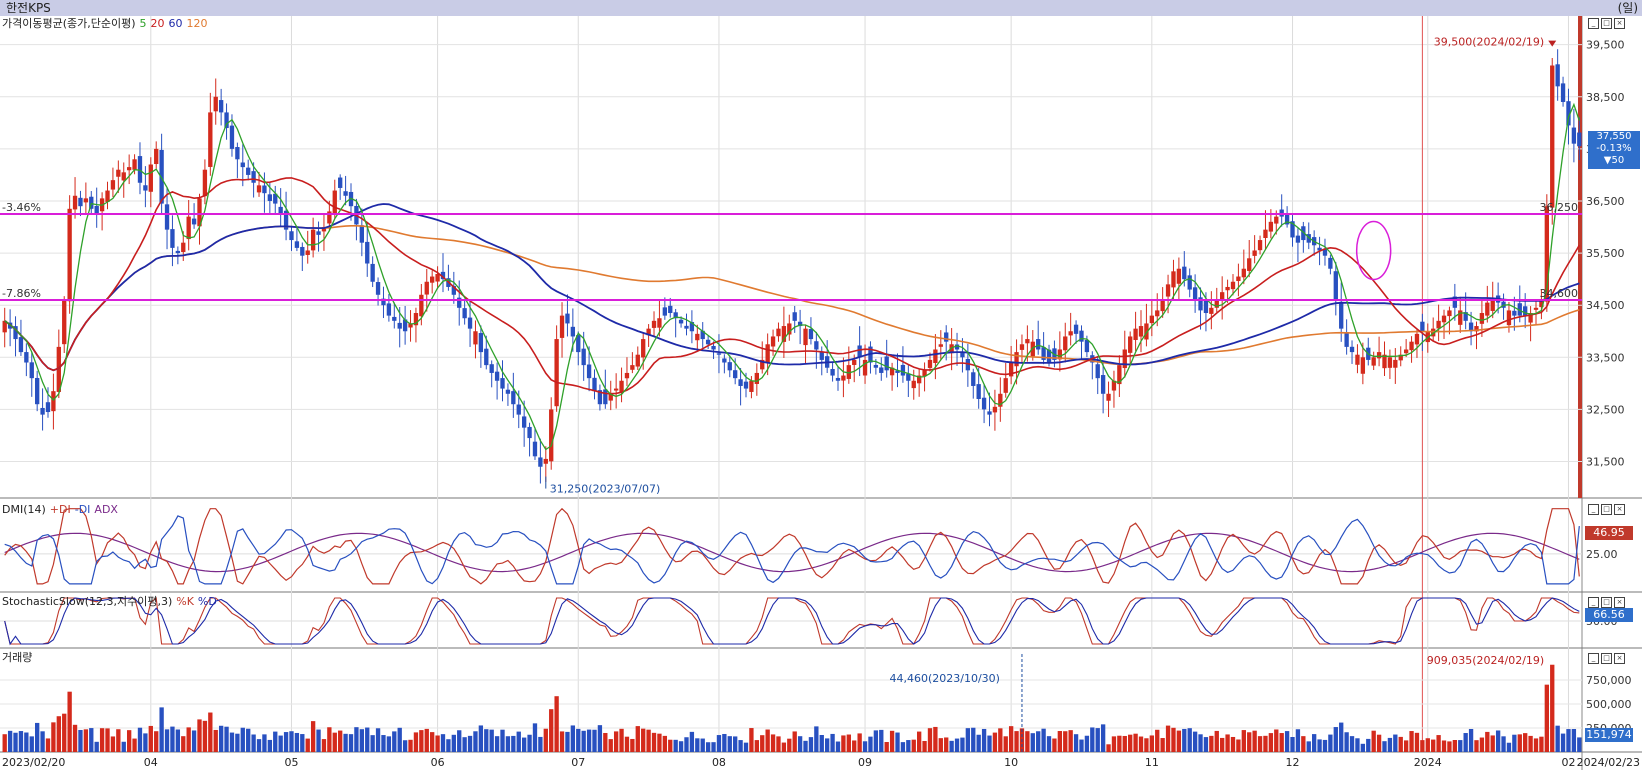 The image size is (1642, 770). I want to click on dmi-panel-controls: _ □ ×, so click(1606, 509).